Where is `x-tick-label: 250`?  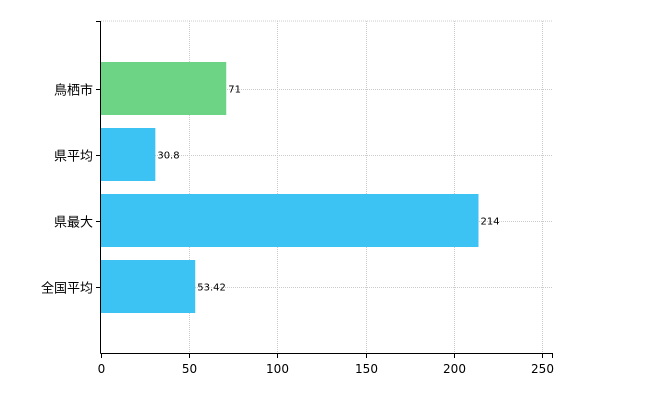 x-tick-label: 250 is located at coordinates (542, 369).